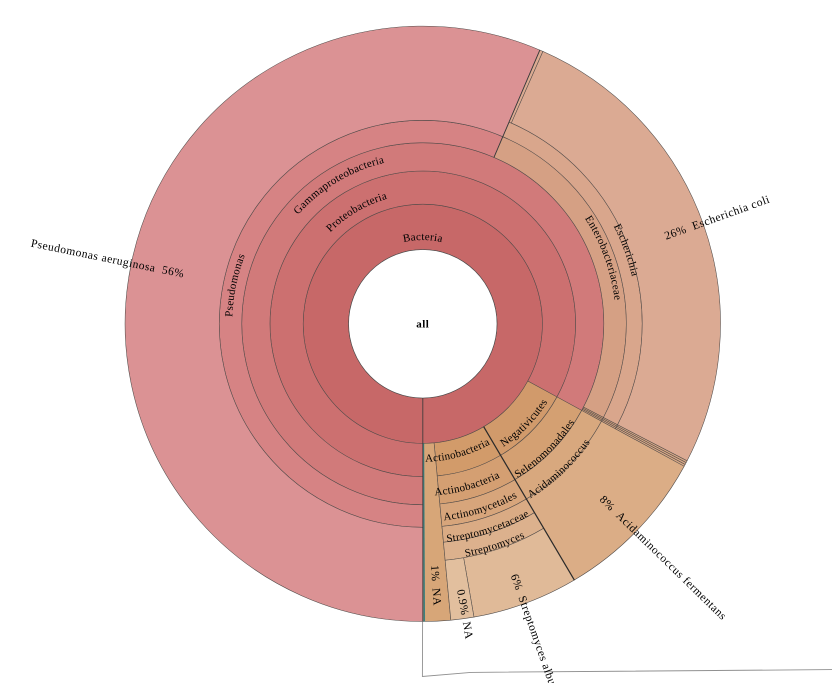  I want to click on svg-text: 8% Acidaminococcus fermentans, so click(663, 558).